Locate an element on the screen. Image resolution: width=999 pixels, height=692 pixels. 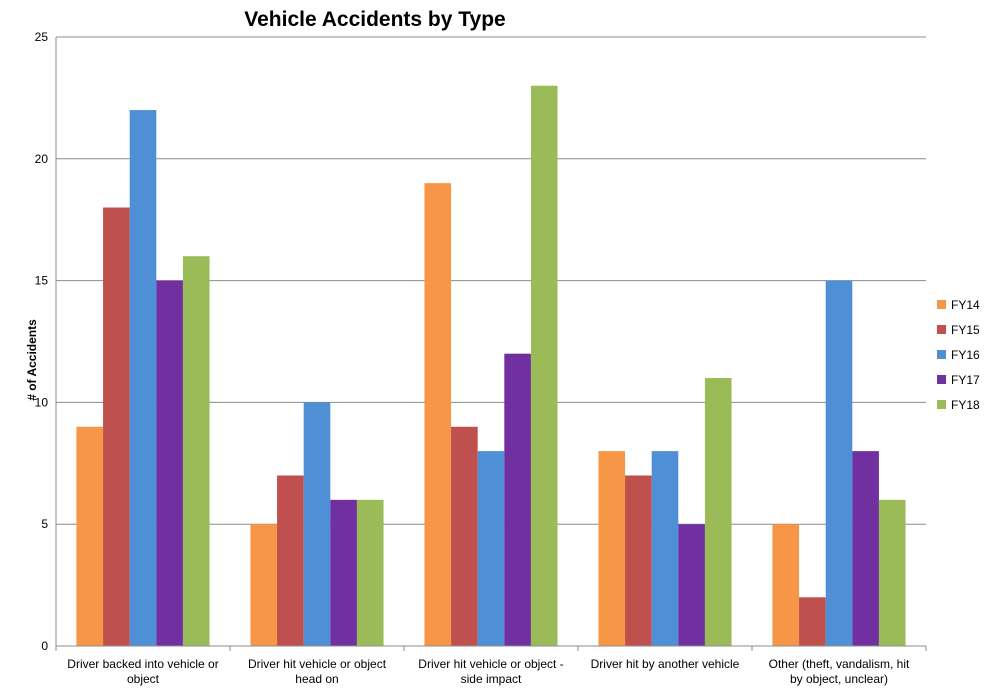
legend-swatch-fy16 is located at coordinates (941, 354).